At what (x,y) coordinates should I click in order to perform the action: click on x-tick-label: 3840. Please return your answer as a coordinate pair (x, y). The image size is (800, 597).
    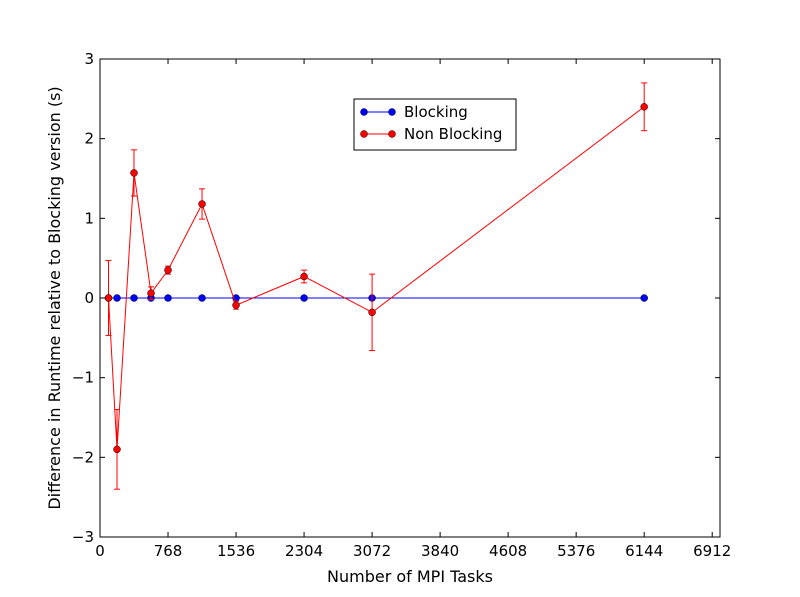
    Looking at the image, I should click on (440, 551).